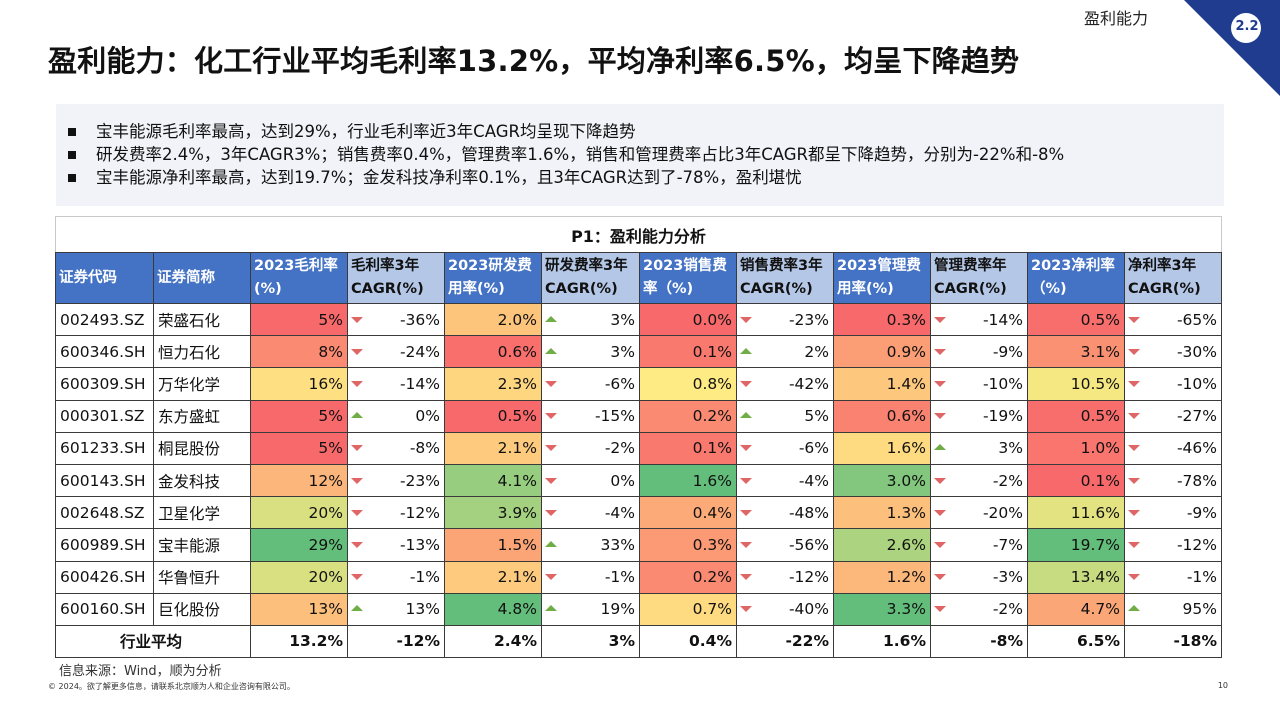  Describe the element at coordinates (1173, 384) in the screenshot. I see `net-margin-cagr-cell: -10%` at that location.